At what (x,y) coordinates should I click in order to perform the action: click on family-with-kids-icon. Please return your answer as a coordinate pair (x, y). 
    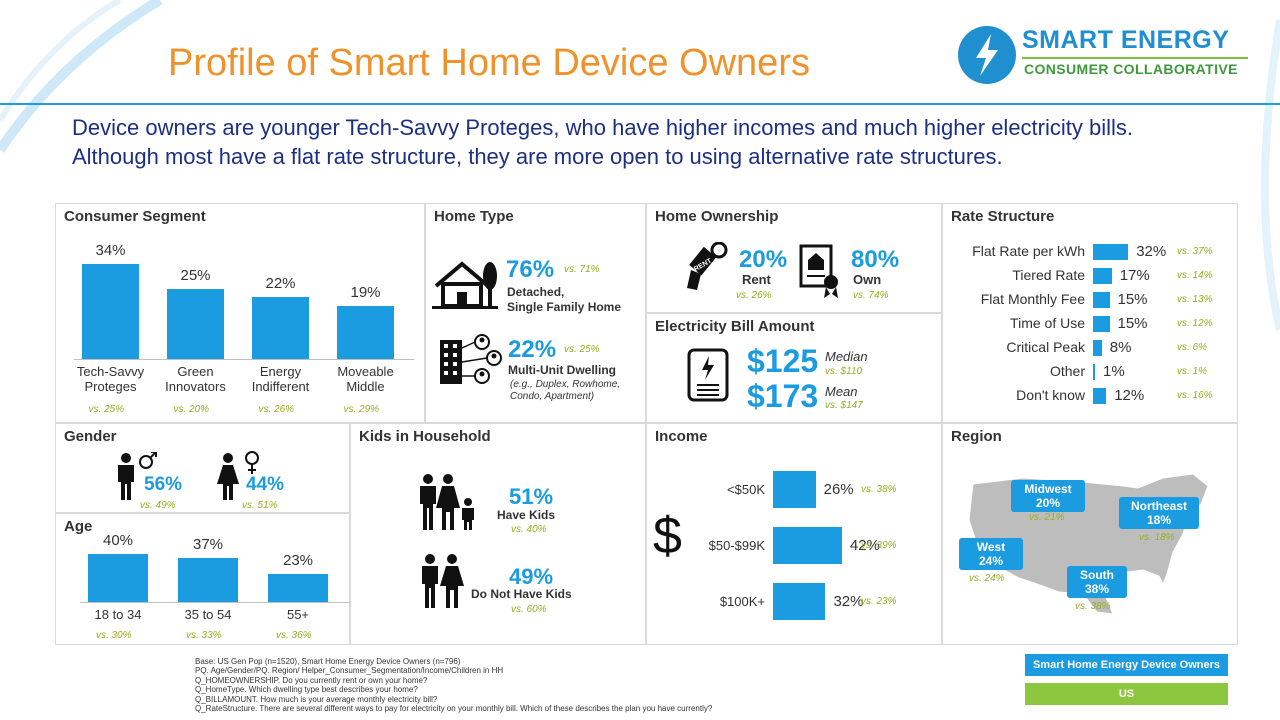
    Looking at the image, I should click on (447, 502).